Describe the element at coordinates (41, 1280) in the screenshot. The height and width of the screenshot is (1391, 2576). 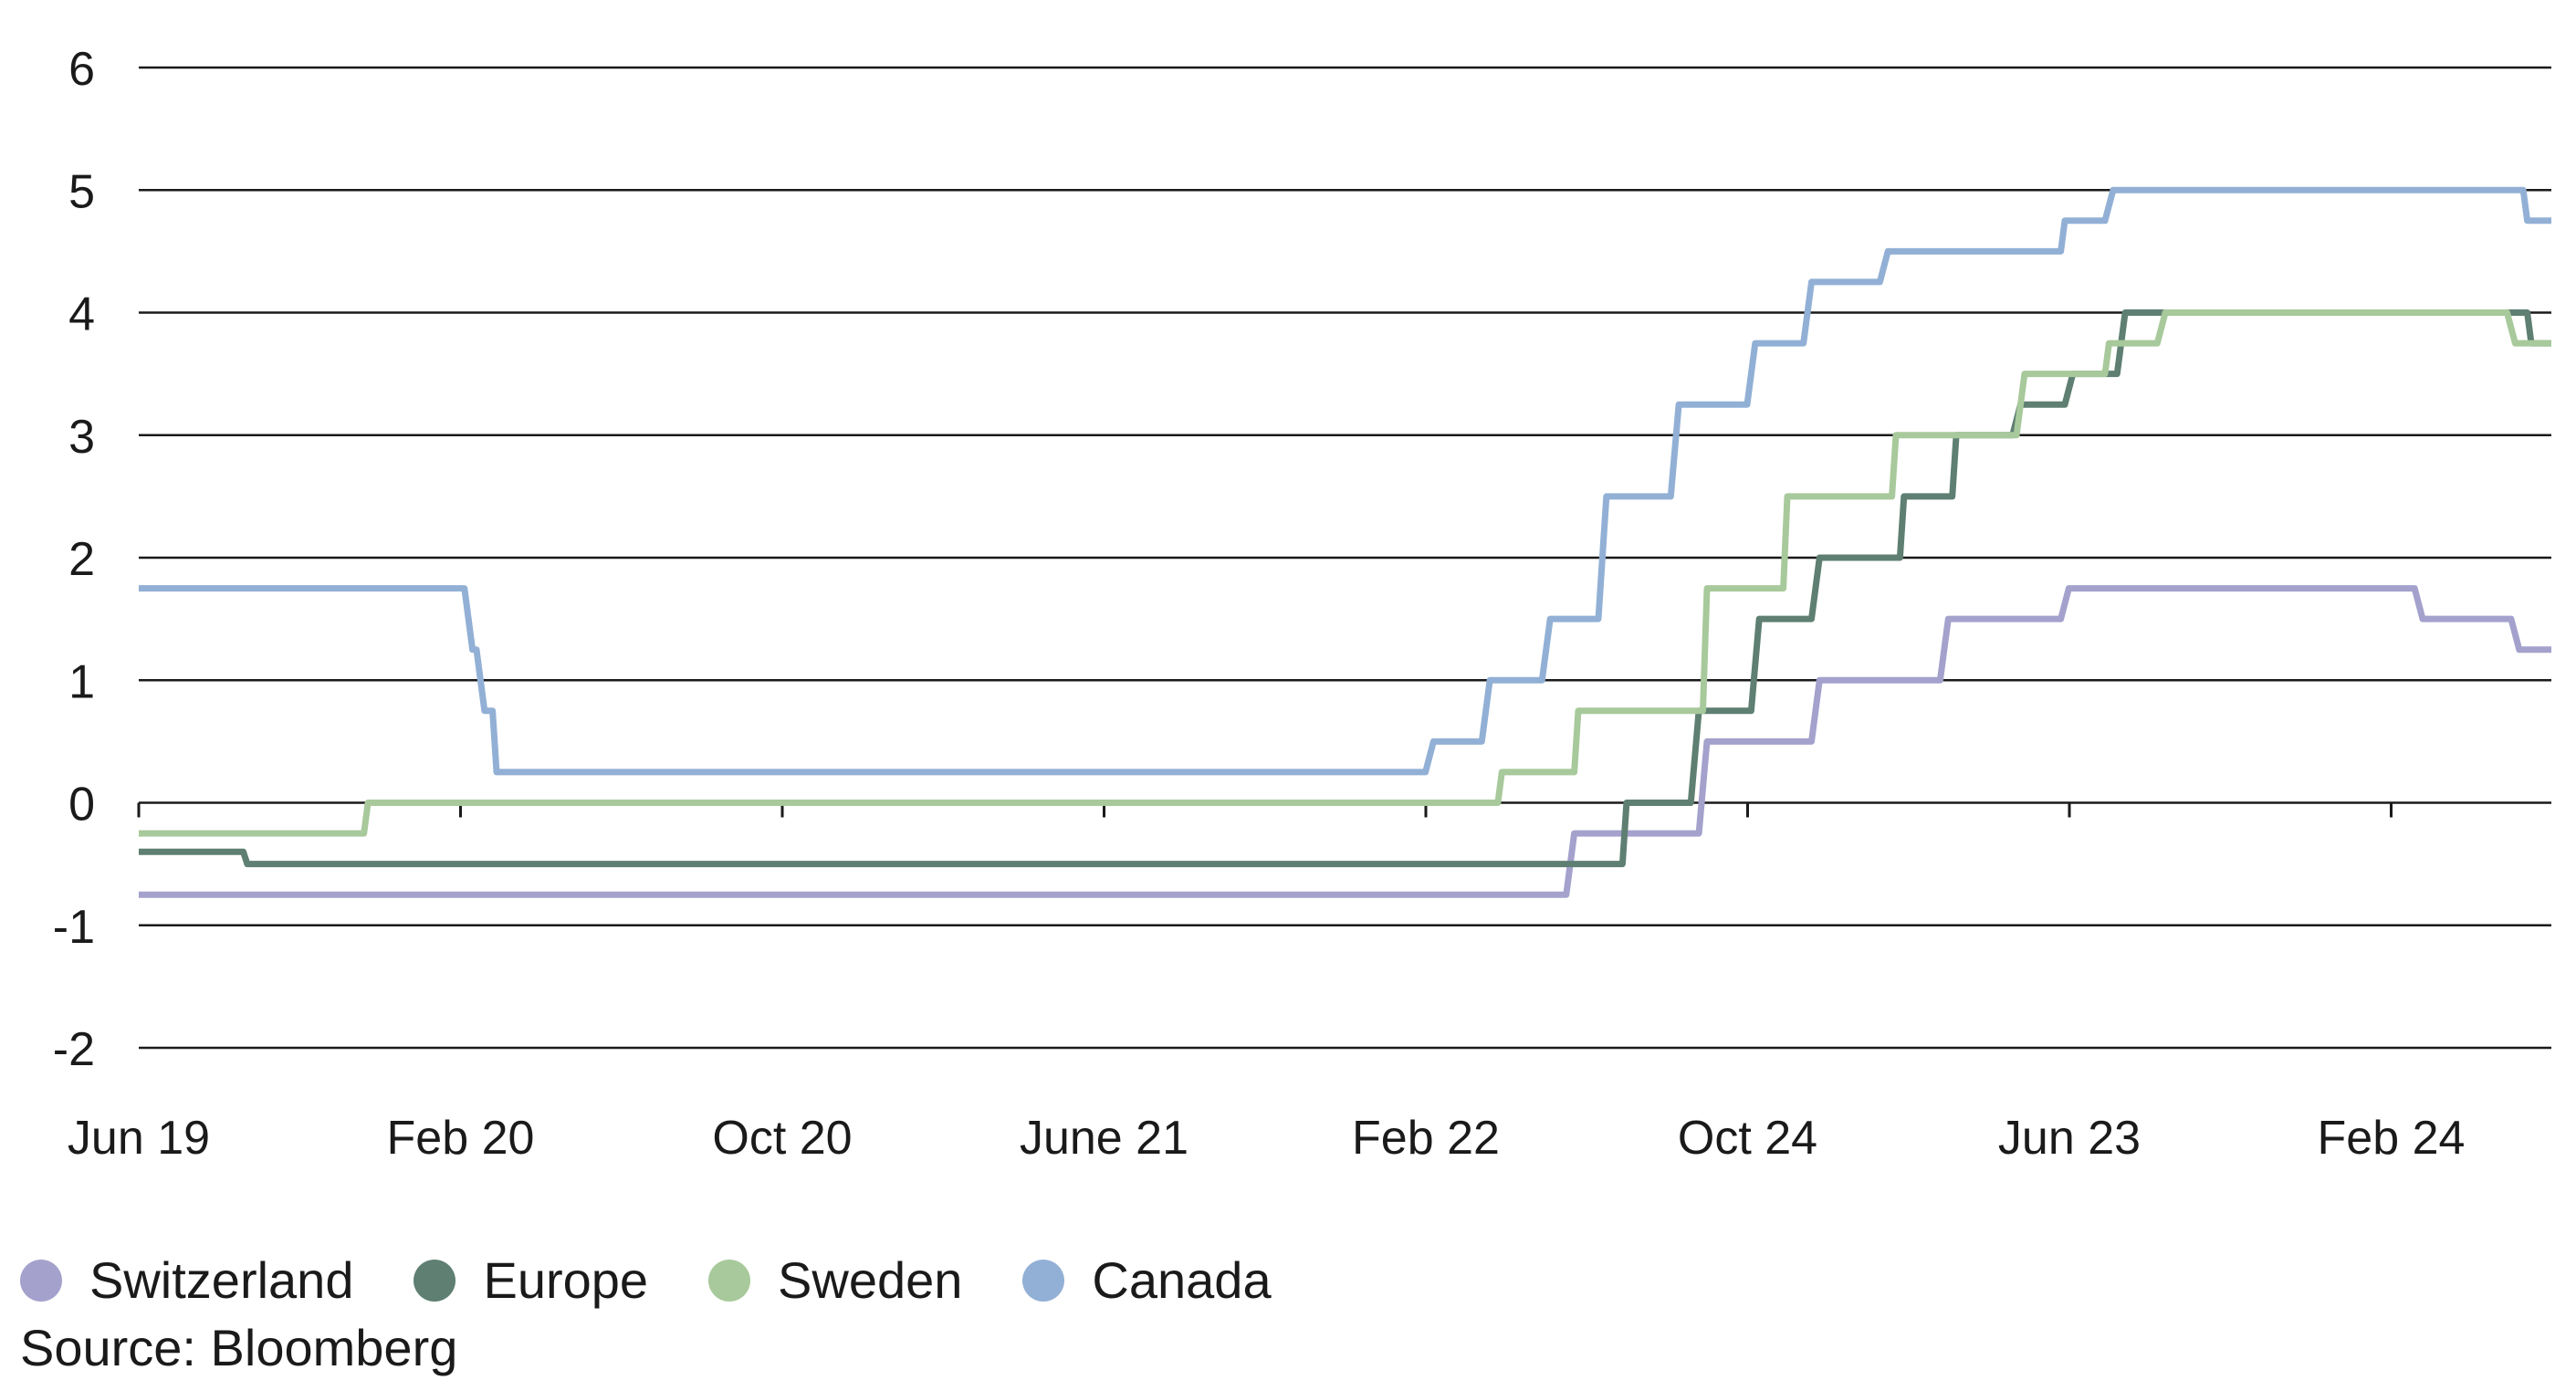
I see `legend-swatch-switzerland` at that location.